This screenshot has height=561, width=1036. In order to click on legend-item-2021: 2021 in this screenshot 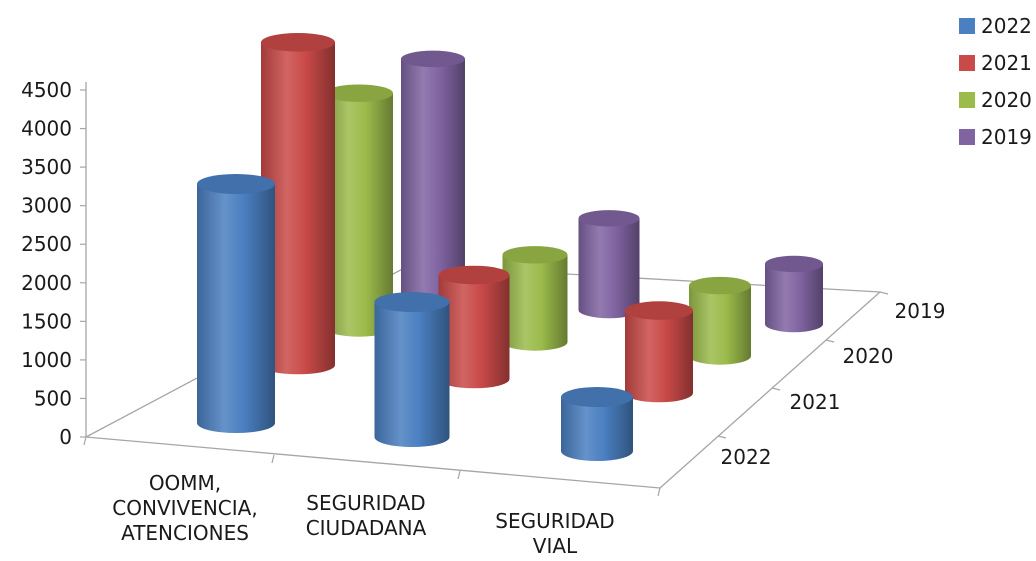, I will do `click(995, 63)`.